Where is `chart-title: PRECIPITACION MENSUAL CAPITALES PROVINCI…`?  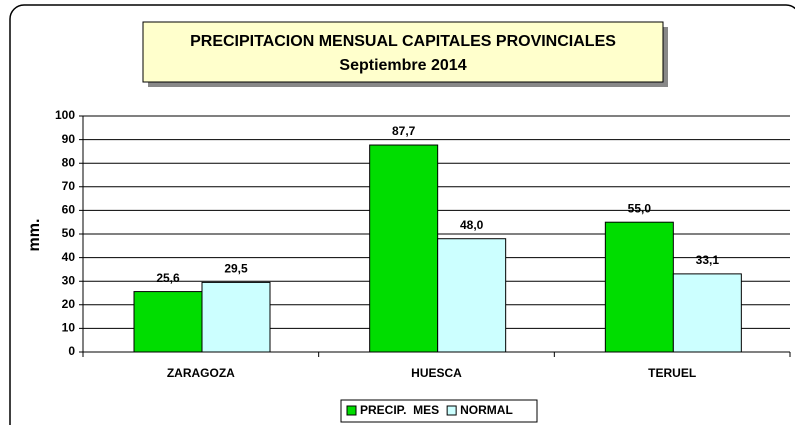 chart-title: PRECIPITACION MENSUAL CAPITALES PROVINCI… is located at coordinates (403, 41).